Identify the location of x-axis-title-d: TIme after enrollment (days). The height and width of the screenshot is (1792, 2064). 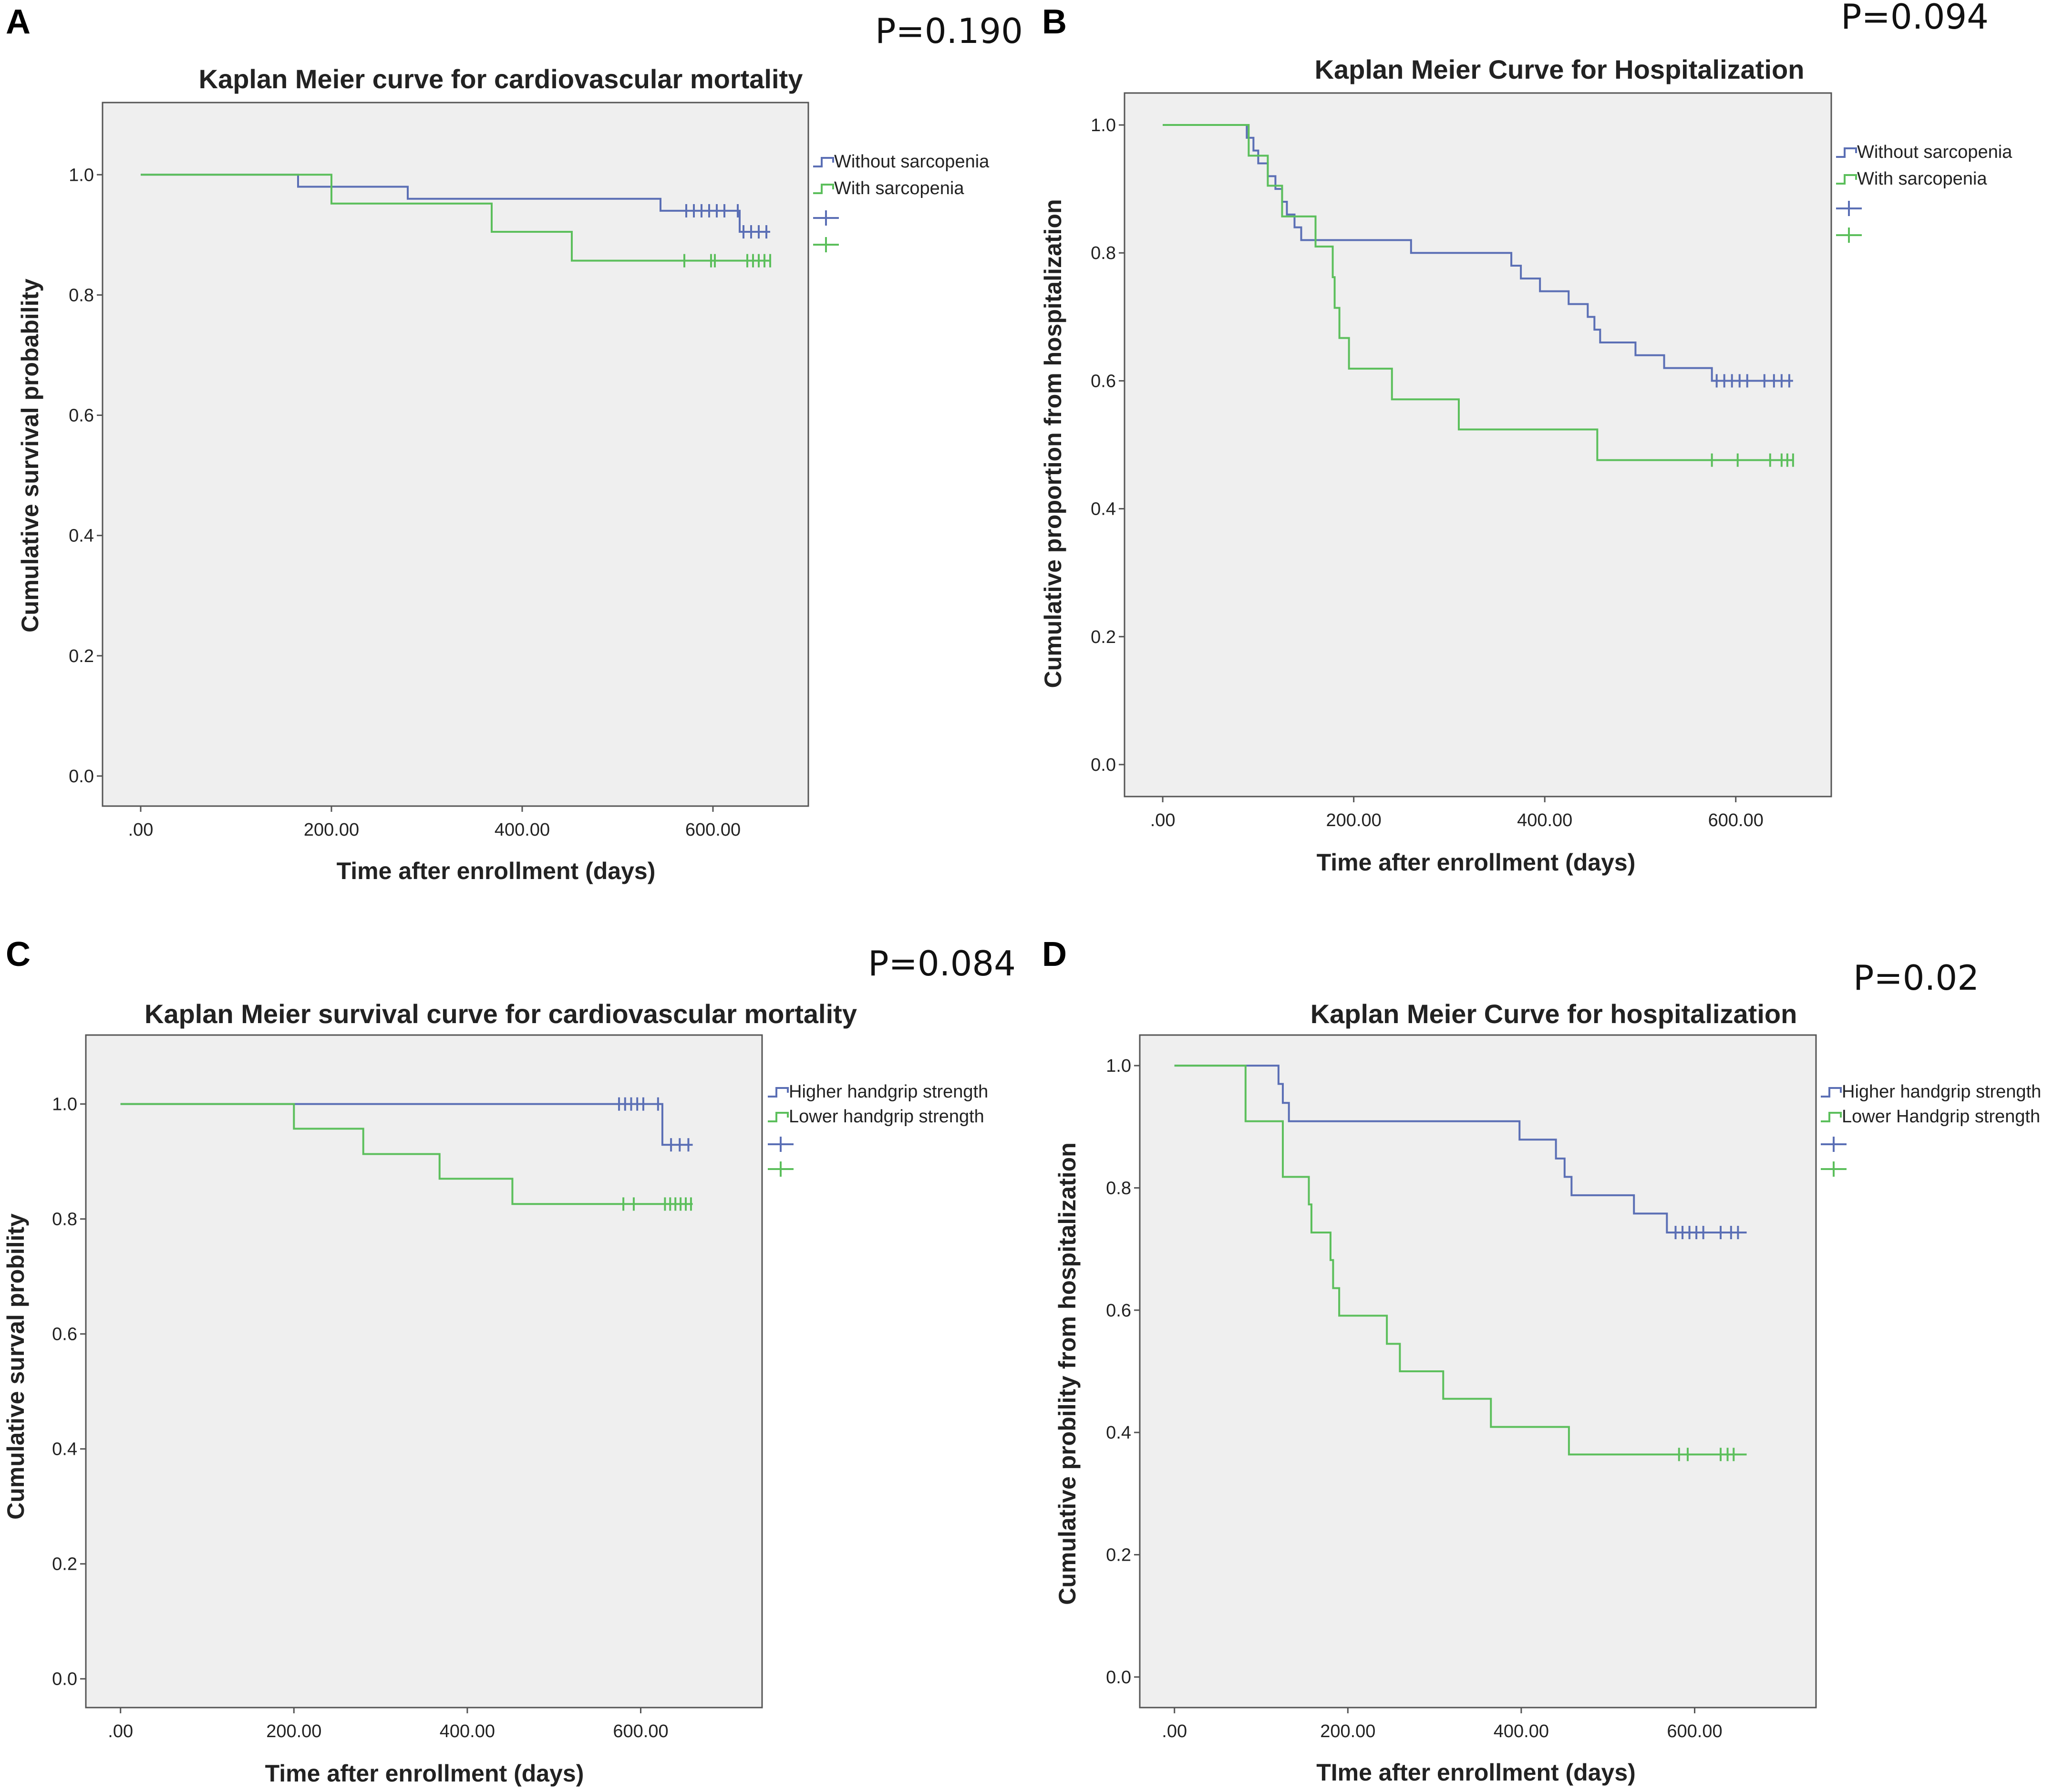
(1476, 1772).